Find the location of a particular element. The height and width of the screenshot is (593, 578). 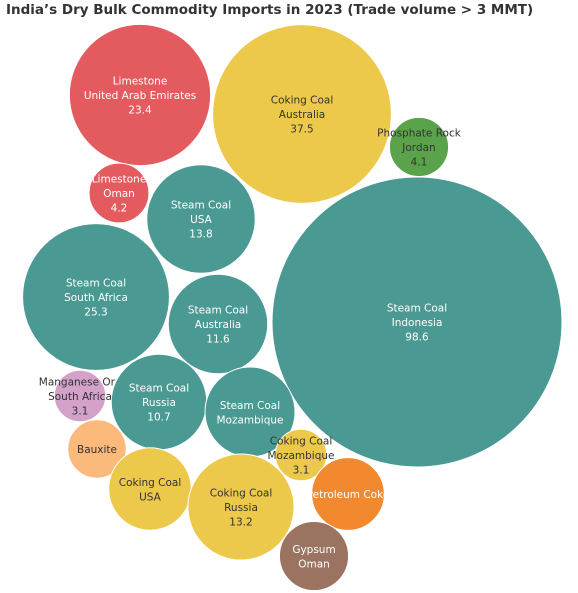

bubble-steam-coal-russia-origin-label: Russia is located at coordinates (159, 403).